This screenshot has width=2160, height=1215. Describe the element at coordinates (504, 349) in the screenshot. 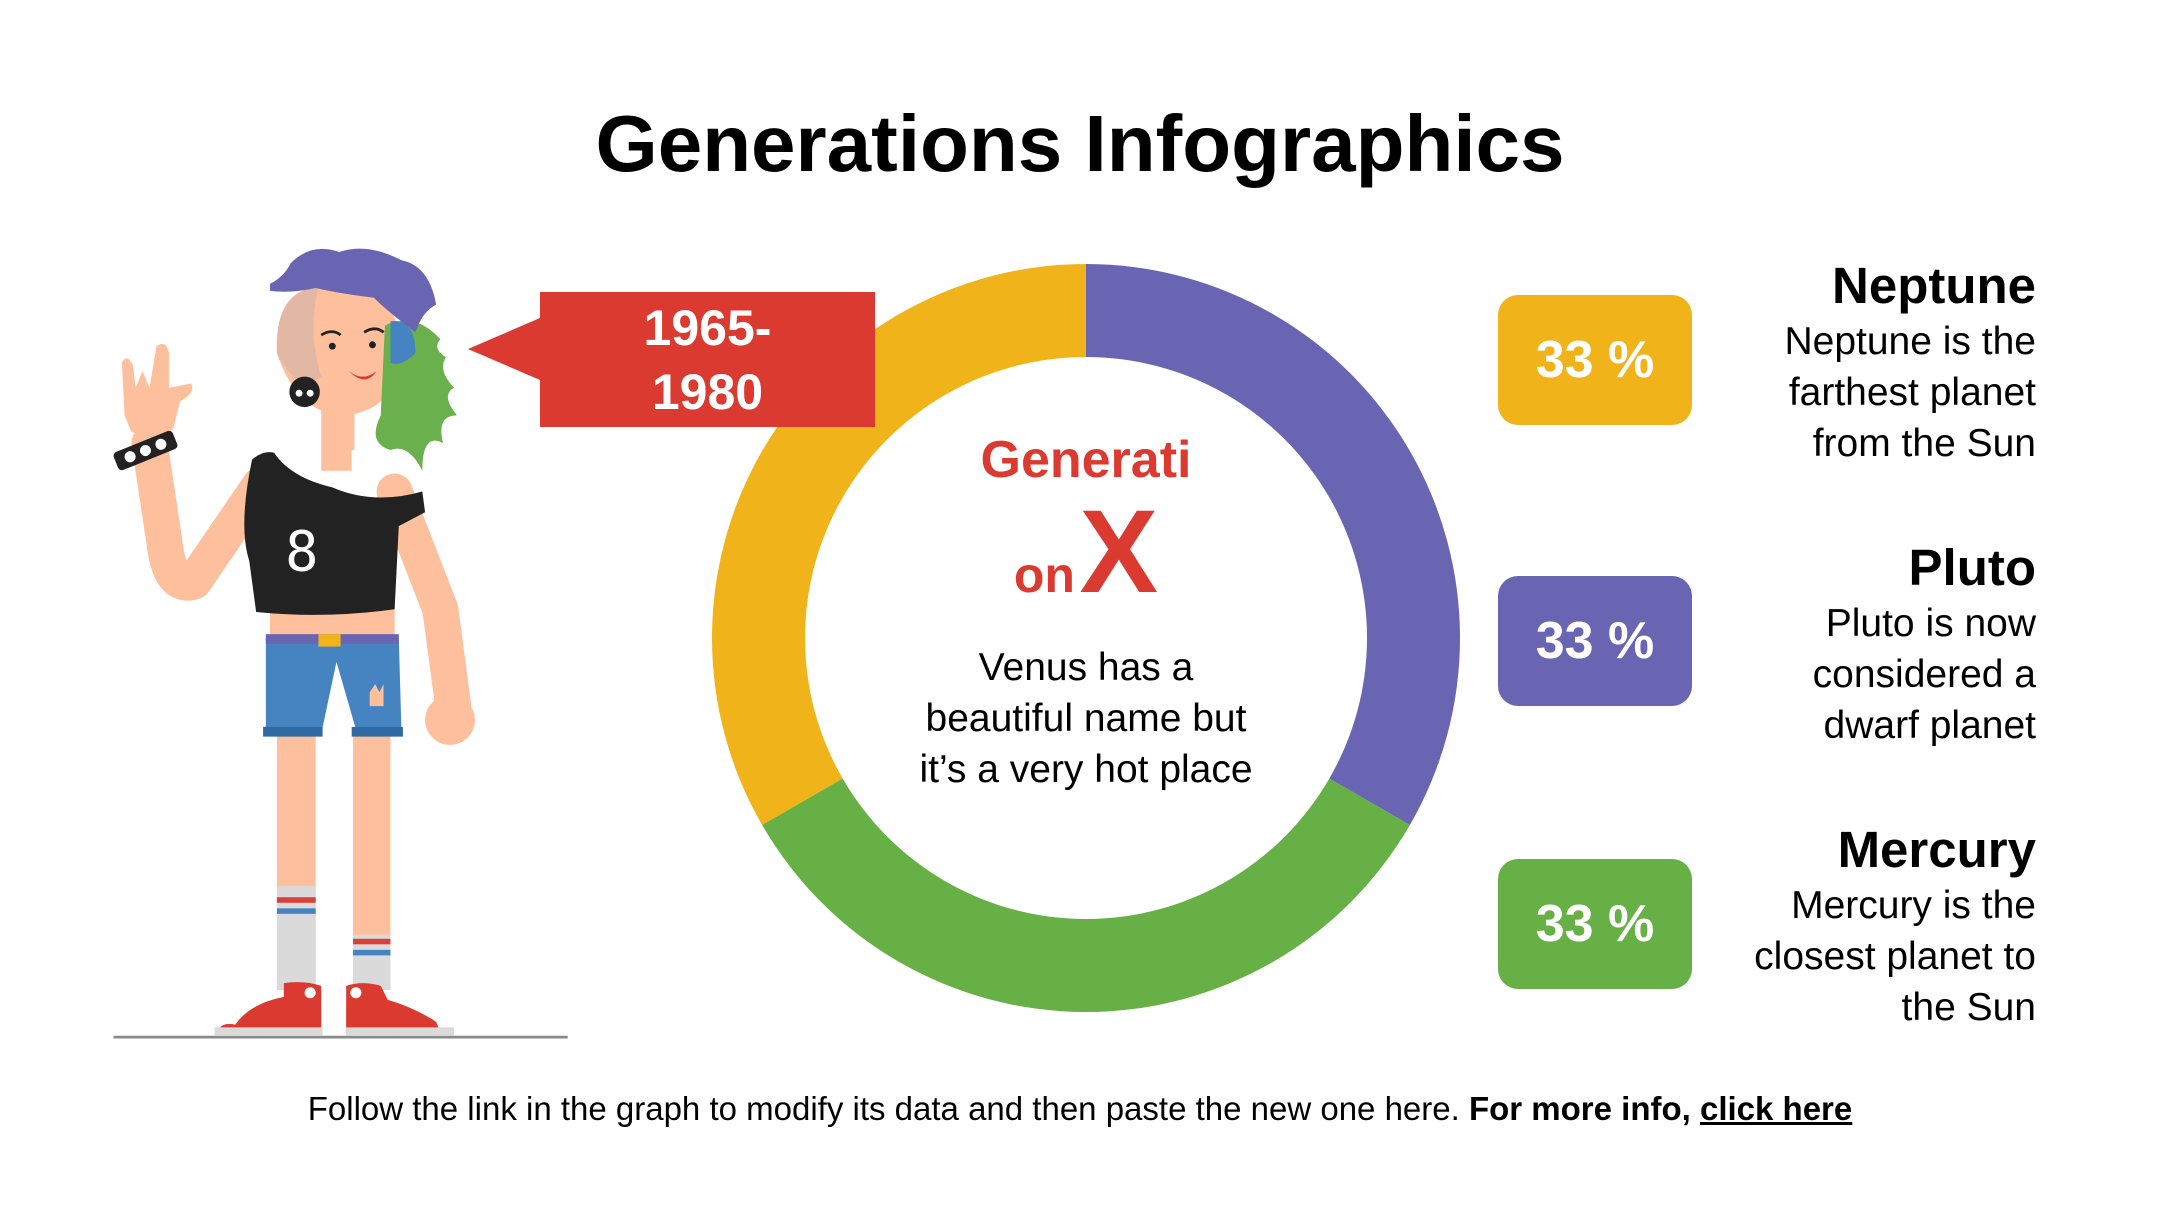

I see `callout-pointer` at that location.